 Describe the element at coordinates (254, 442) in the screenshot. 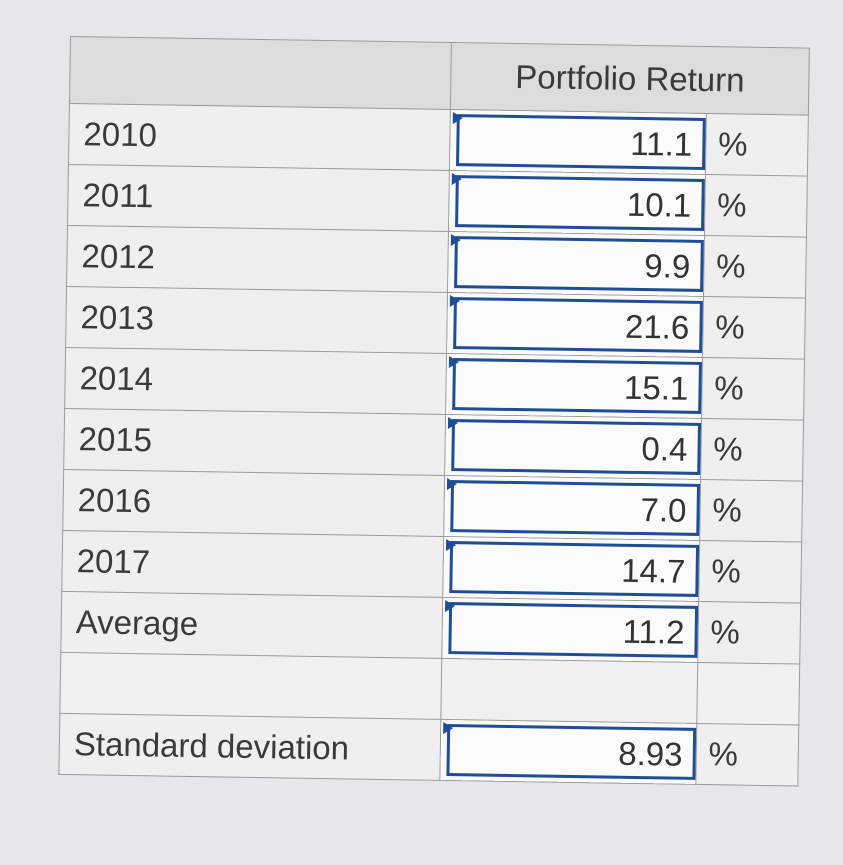

I see `year-label: 2015` at that location.